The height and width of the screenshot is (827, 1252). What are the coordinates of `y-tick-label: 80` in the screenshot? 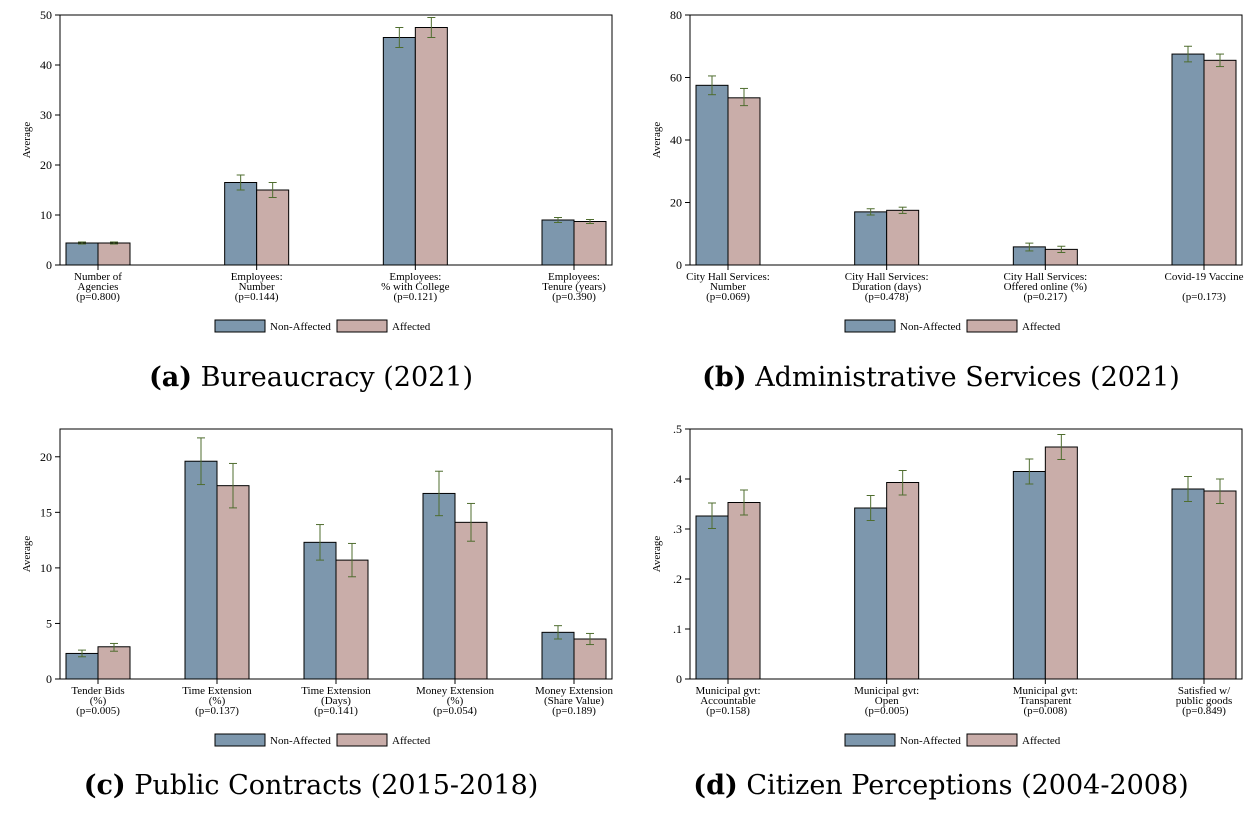 It's located at (676, 15).